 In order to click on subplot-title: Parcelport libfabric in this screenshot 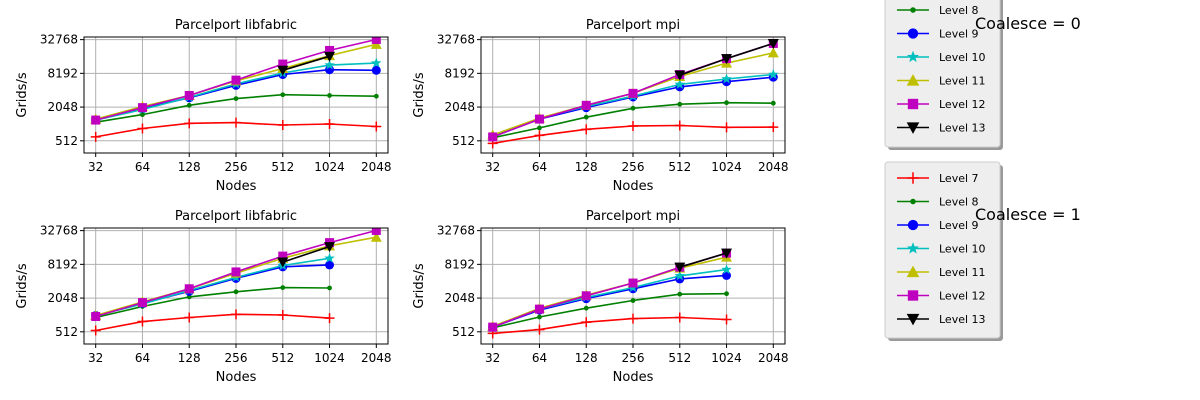, I will do `click(236, 25)`.